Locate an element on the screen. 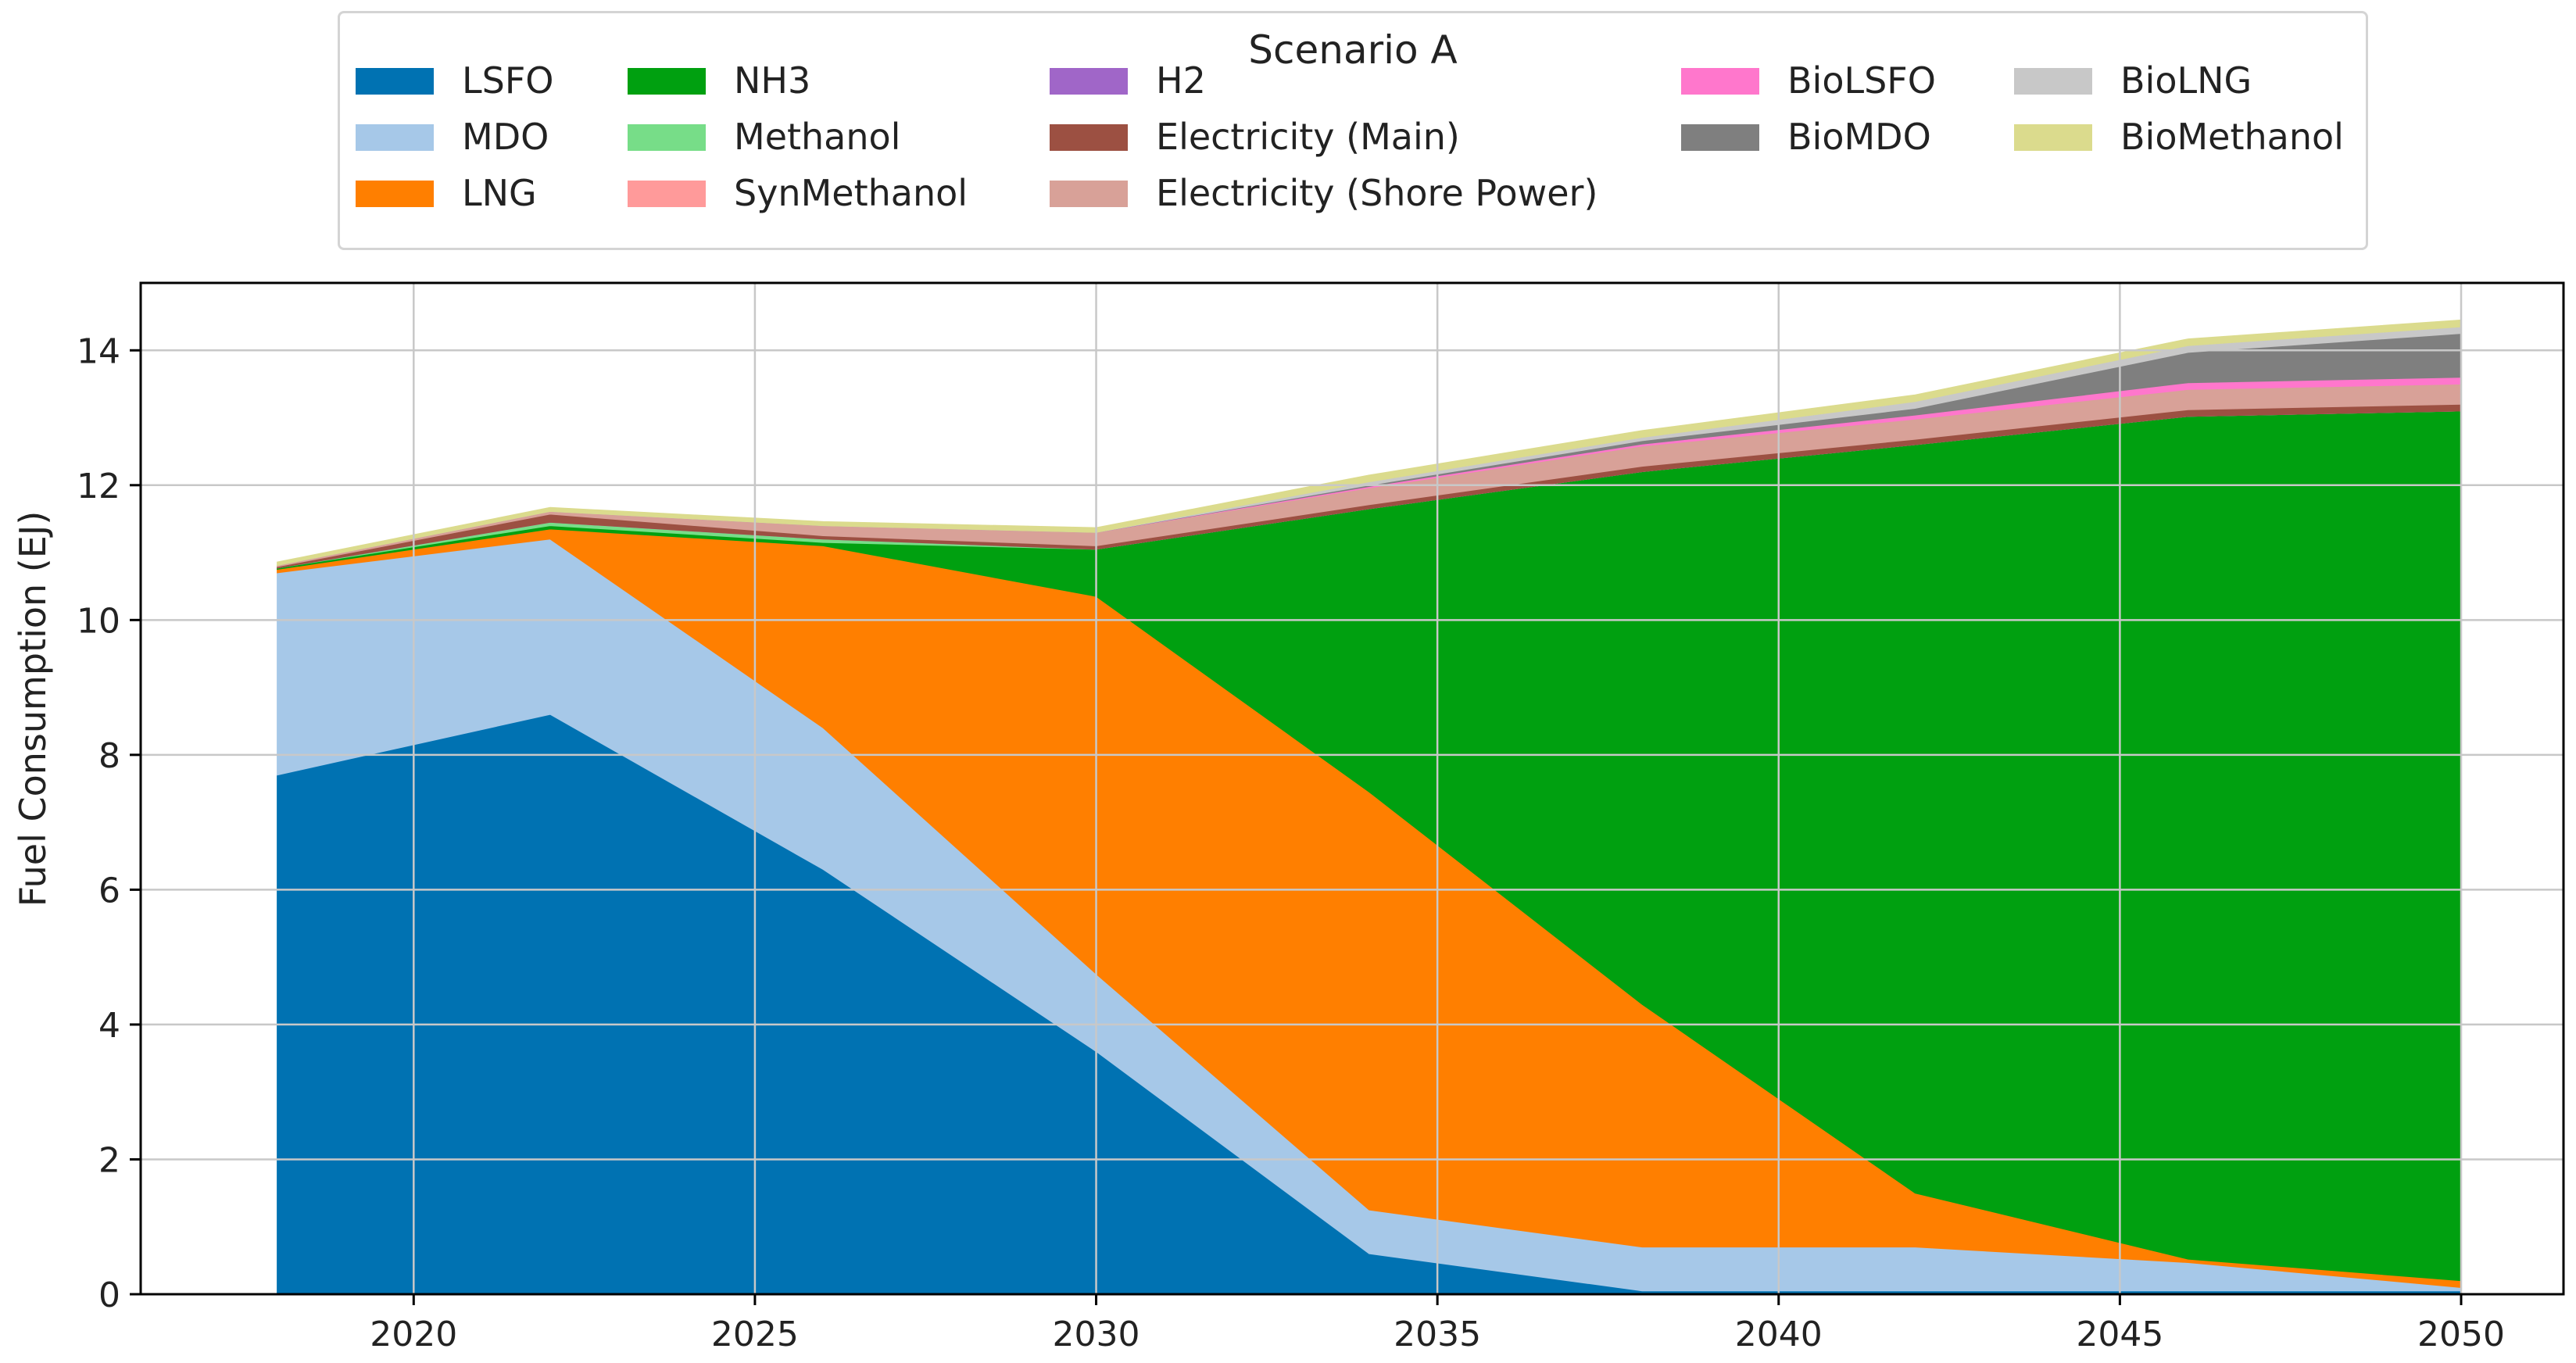  y-tick-label: 4 is located at coordinates (109, 1026).